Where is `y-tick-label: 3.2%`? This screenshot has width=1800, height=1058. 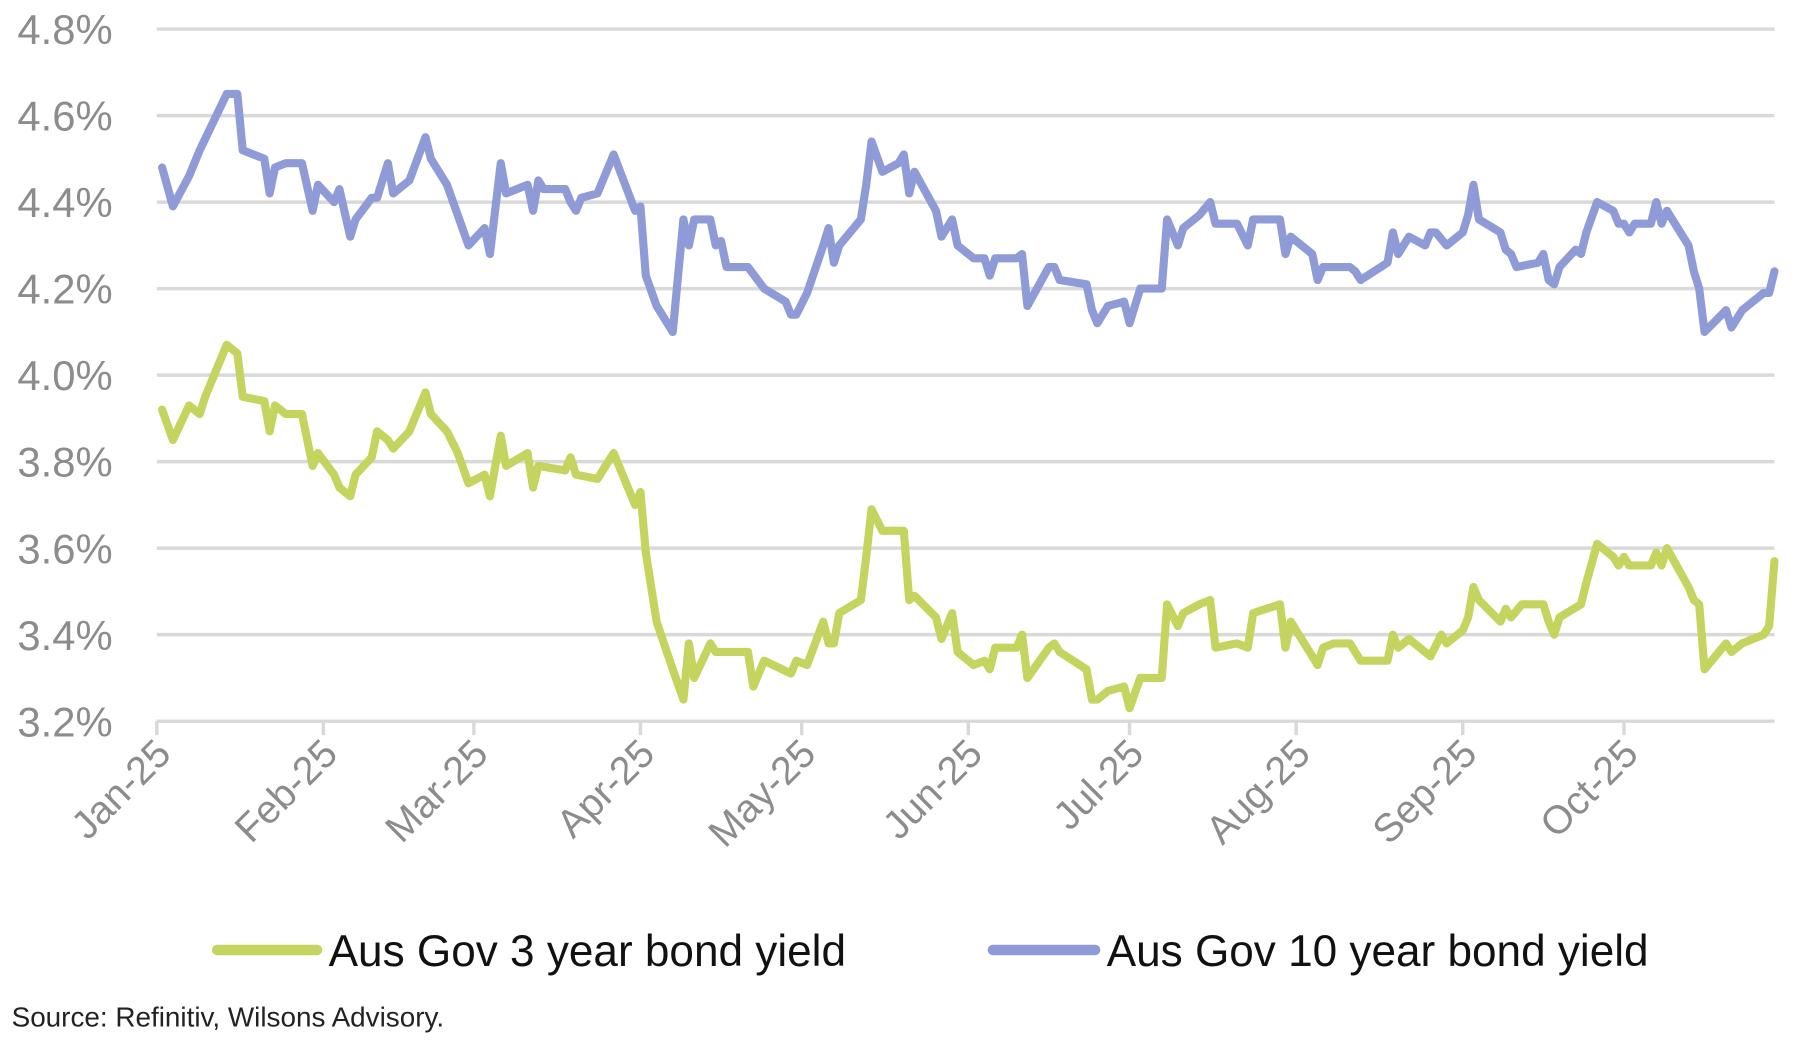
y-tick-label: 3.2% is located at coordinates (64, 721).